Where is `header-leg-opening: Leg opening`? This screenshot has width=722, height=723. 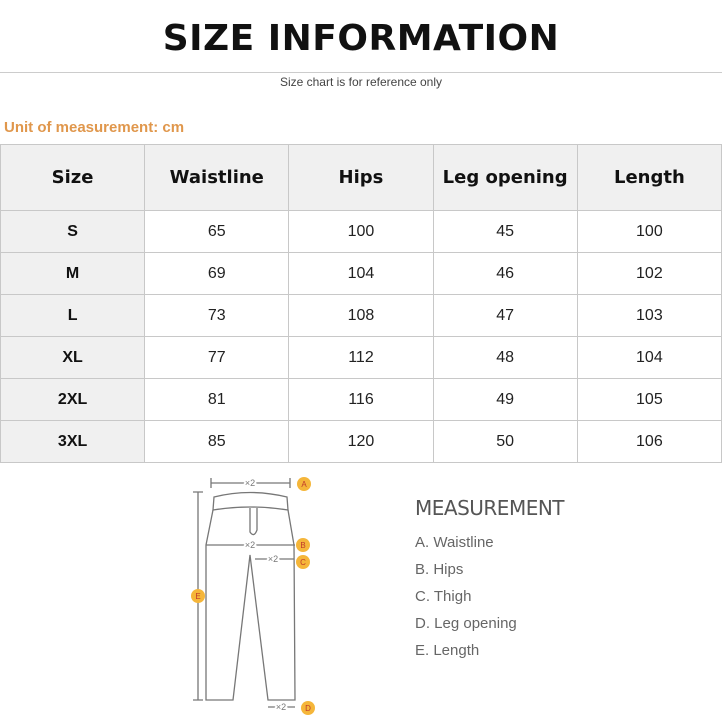
header-leg-opening: Leg opening is located at coordinates (505, 177).